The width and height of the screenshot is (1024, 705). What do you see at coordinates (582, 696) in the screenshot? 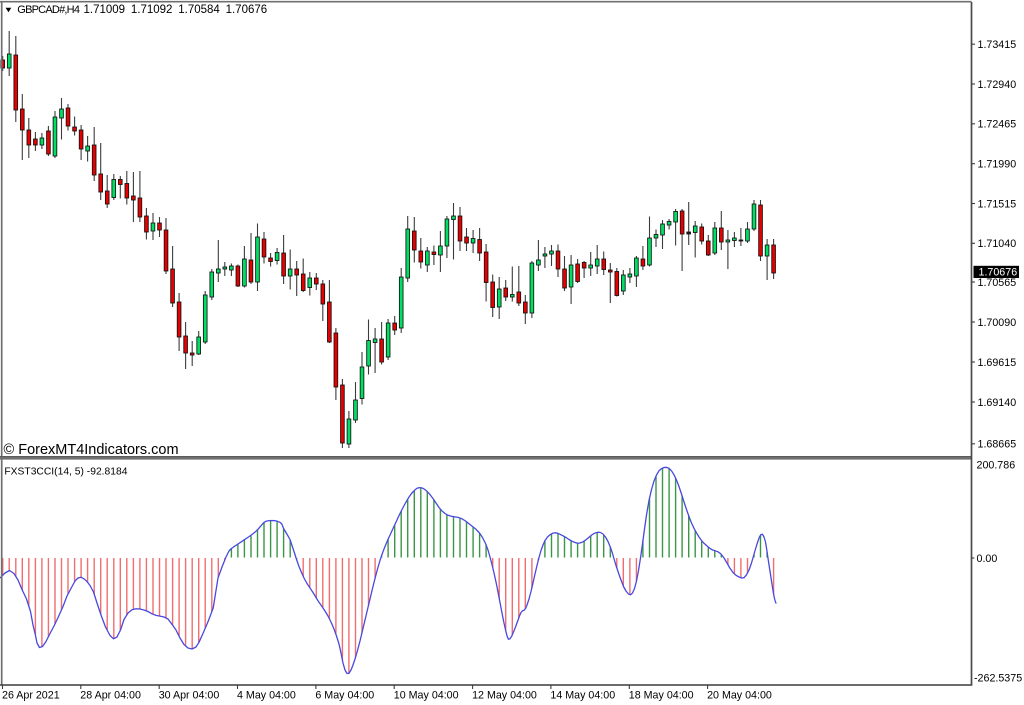
I see `svg-text: 14 May 04:00` at bounding box center [582, 696].